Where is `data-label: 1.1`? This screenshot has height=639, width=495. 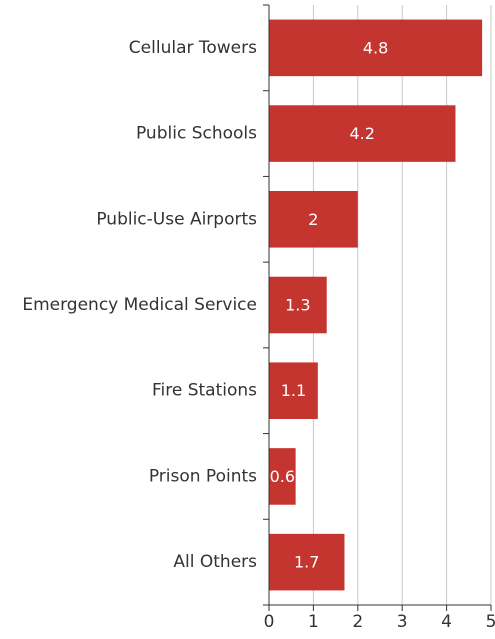
data-label: 1.1 is located at coordinates (293, 390).